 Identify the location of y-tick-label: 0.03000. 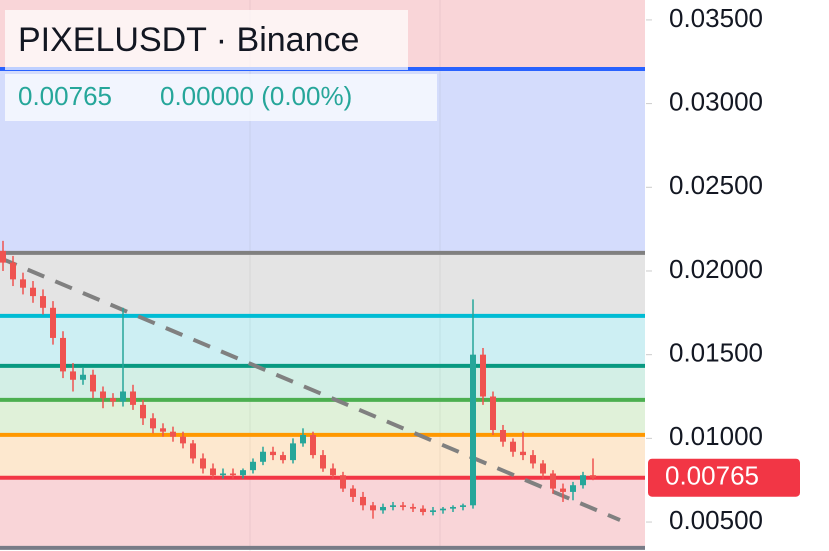
(716, 101).